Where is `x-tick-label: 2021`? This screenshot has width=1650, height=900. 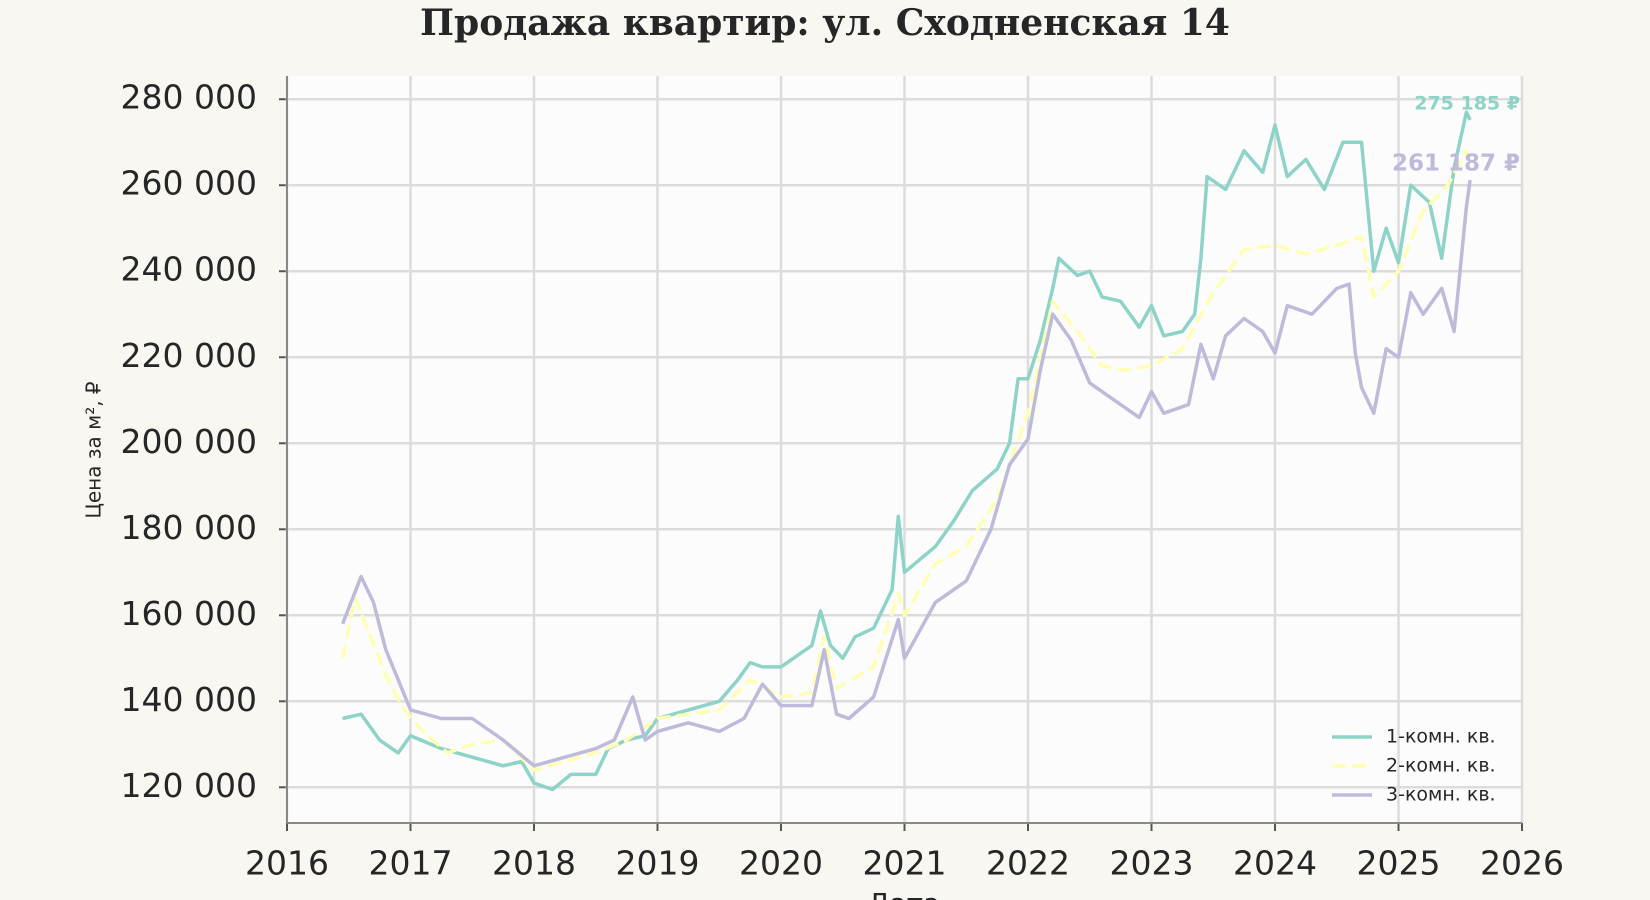 x-tick-label: 2021 is located at coordinates (905, 863).